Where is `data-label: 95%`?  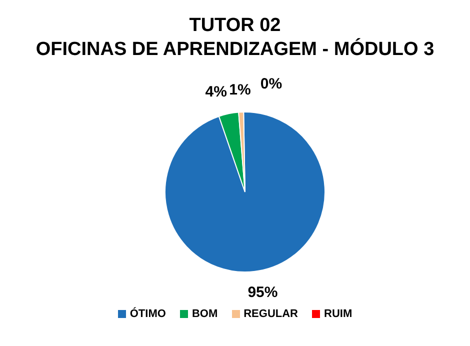
data-label: 95% is located at coordinates (263, 292).